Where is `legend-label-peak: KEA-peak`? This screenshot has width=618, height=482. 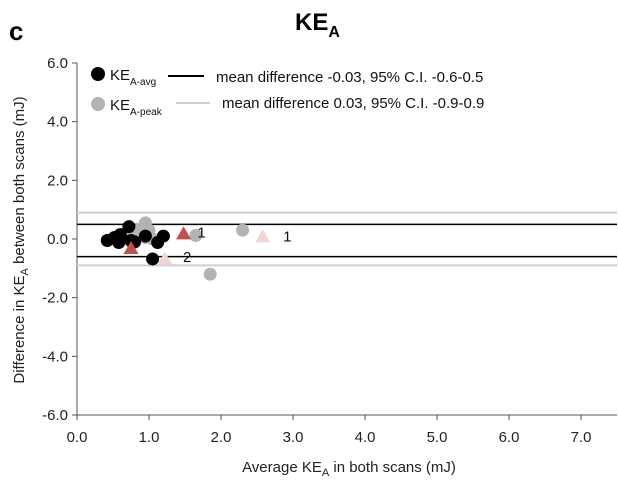 legend-label-peak: KEA-peak is located at coordinates (136, 107).